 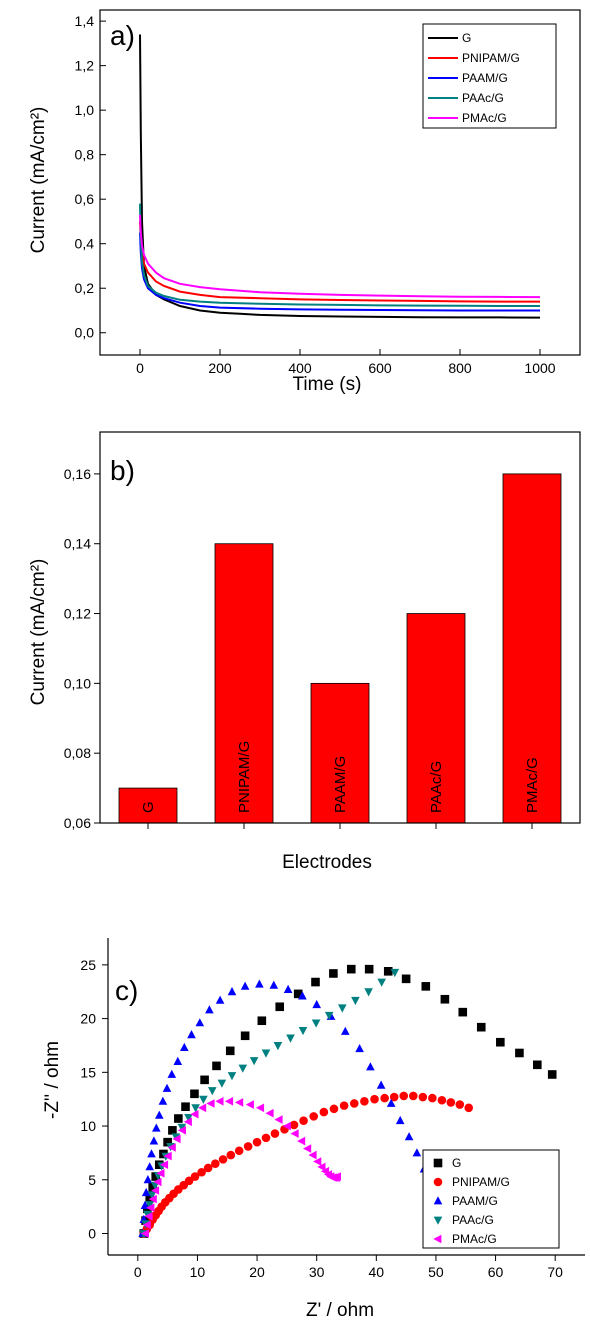 I want to click on panel-a-y-axis-label: Current (mA/cm²), so click(x=38, y=180).